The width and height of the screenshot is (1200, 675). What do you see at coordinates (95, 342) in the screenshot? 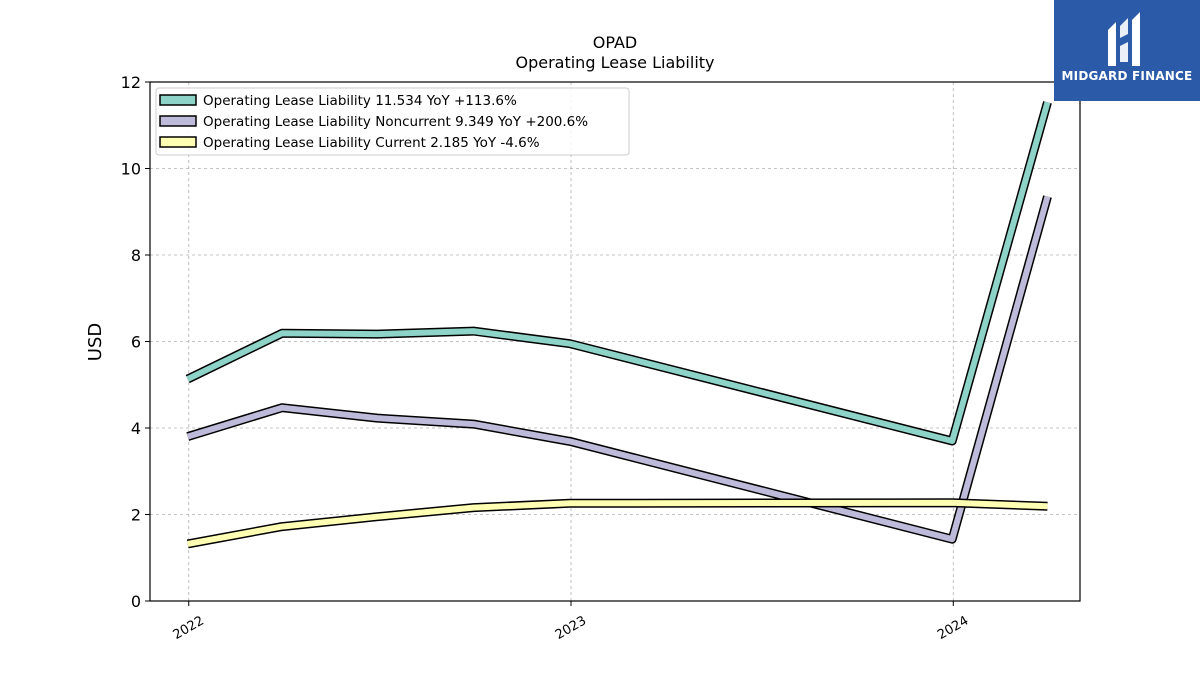
I see `y-axis-label: USD` at bounding box center [95, 342].